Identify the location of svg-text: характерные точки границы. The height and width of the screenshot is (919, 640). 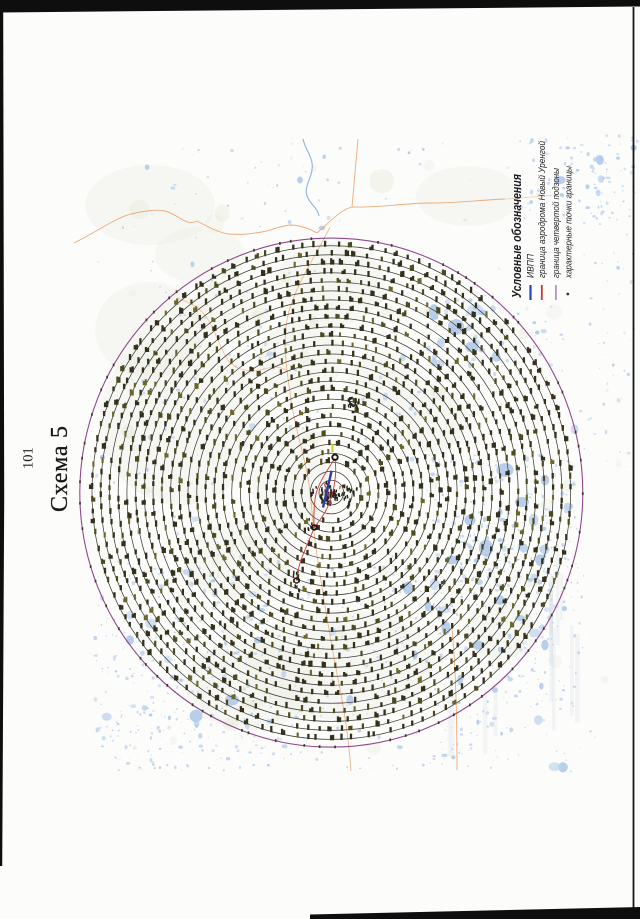
(569, 222).